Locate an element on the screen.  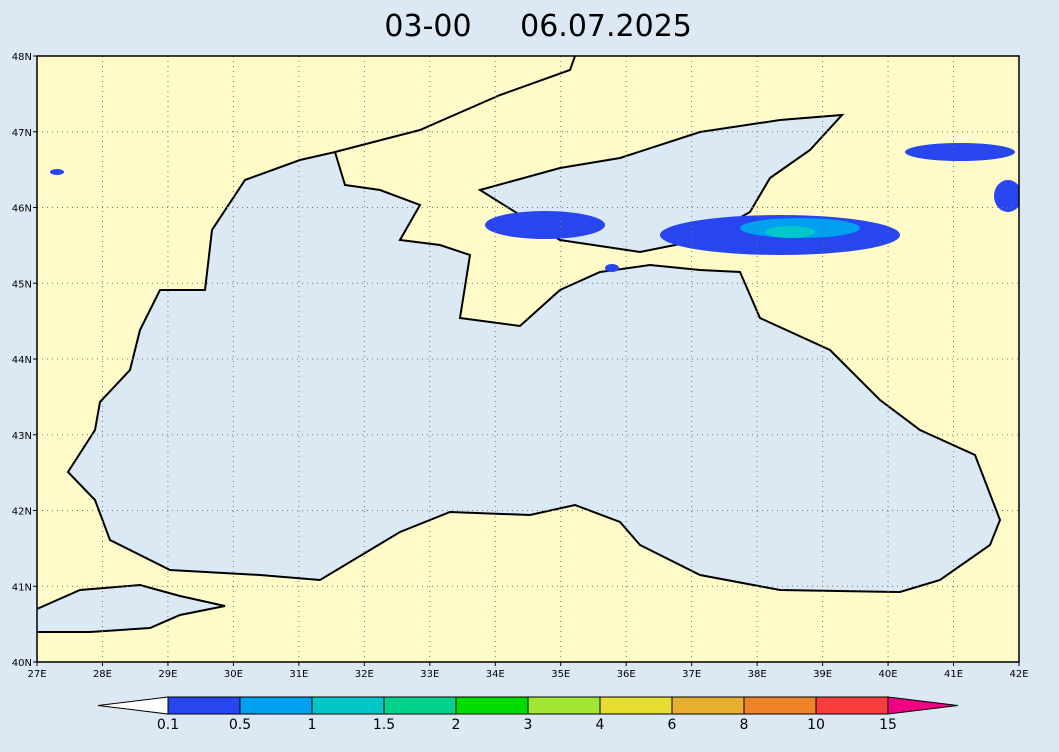
lon-label: 35E is located at coordinates (560, 674).